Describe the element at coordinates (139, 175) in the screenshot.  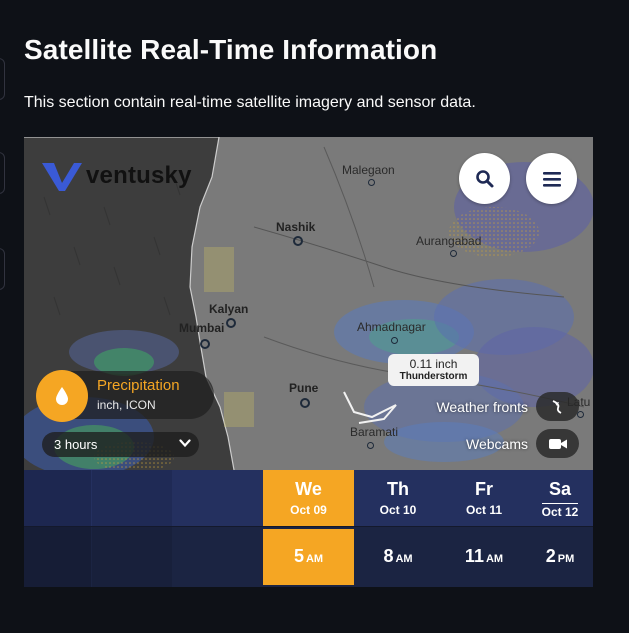
I see `ventusky-brand-text: ventusky` at that location.